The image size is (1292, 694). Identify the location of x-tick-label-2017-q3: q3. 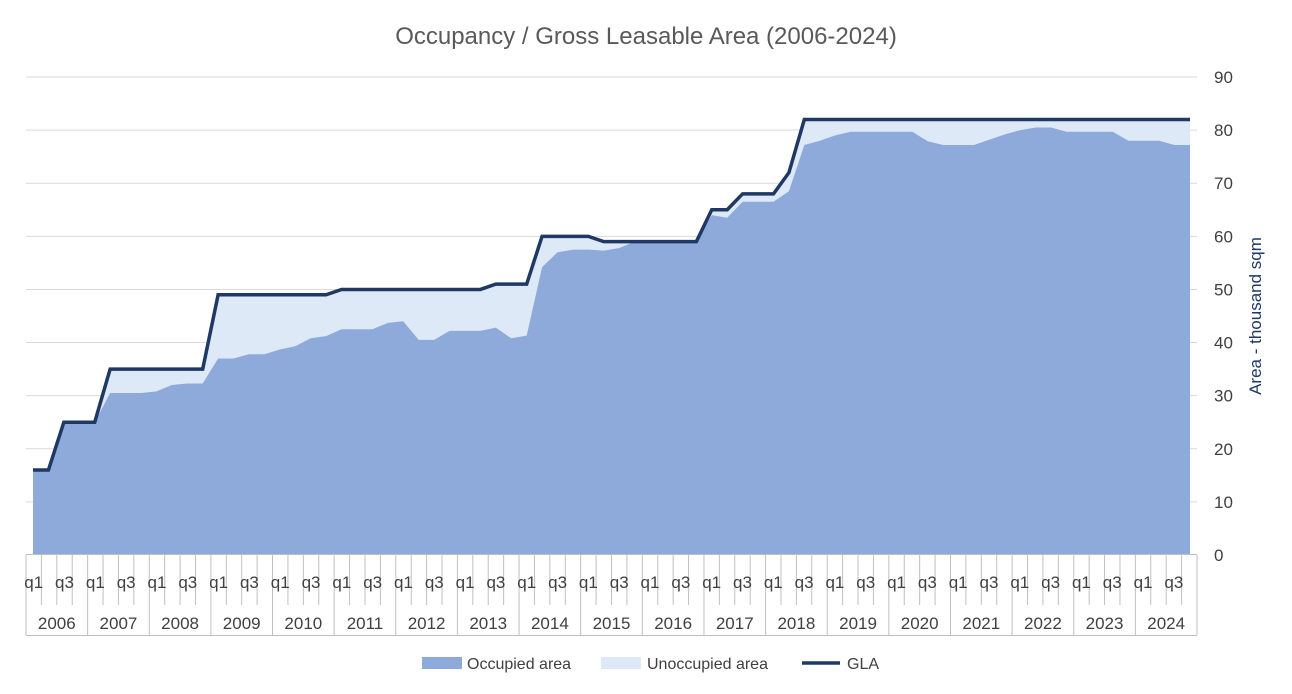
(742, 582).